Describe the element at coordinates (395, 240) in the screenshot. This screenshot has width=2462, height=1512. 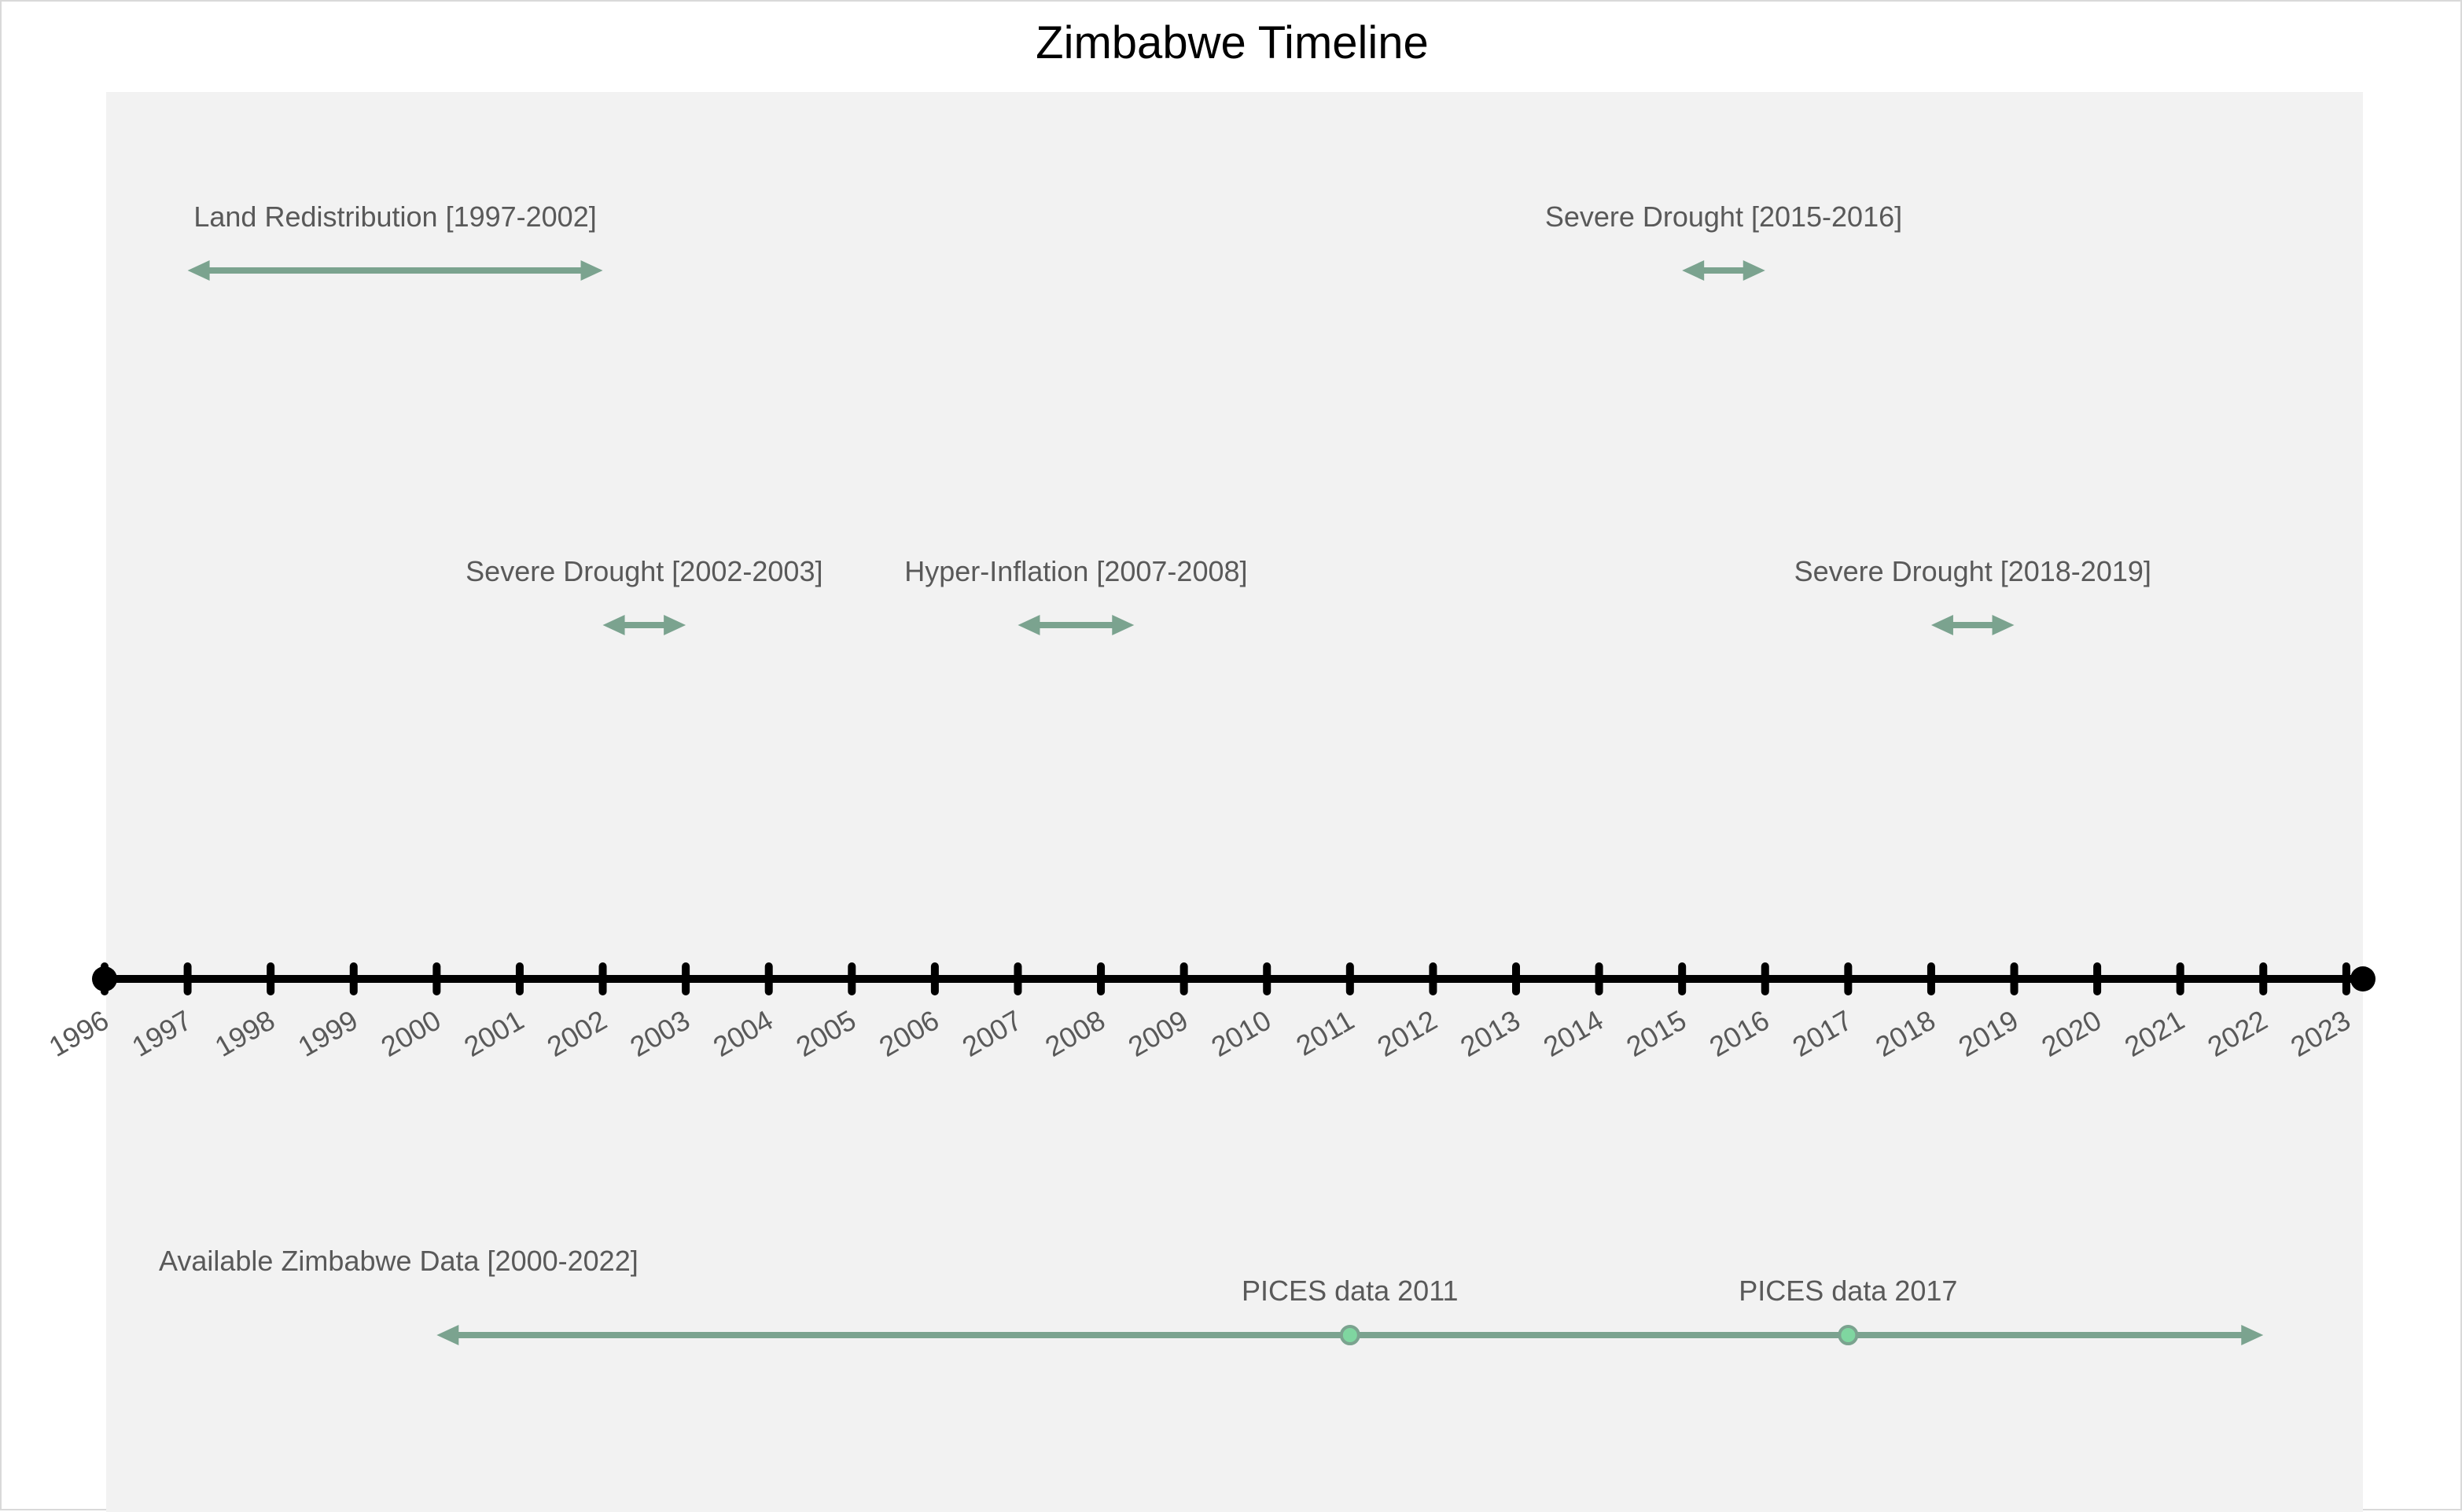
I see `event-arrow: Land Redistribution [1997-2002]` at that location.